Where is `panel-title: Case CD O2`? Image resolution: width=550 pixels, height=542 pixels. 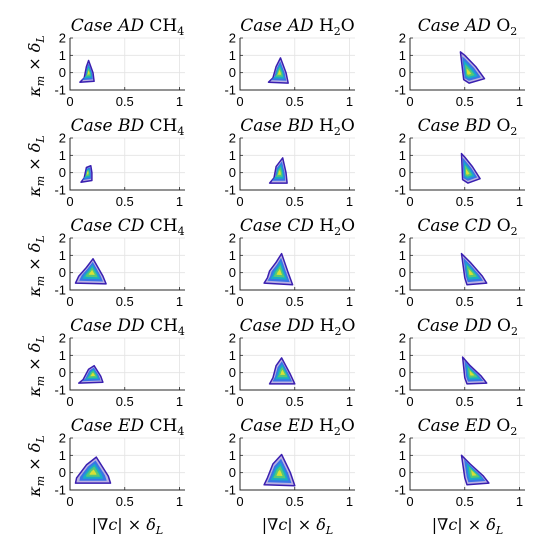 panel-title: Case CD O2 is located at coordinates (467, 227).